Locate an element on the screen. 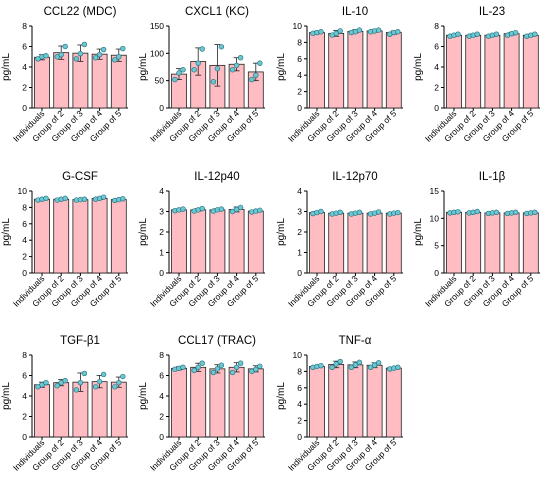 Image resolution: width=550 pixels, height=488 pixels. chart-title: G-CSF is located at coordinates (80, 177).